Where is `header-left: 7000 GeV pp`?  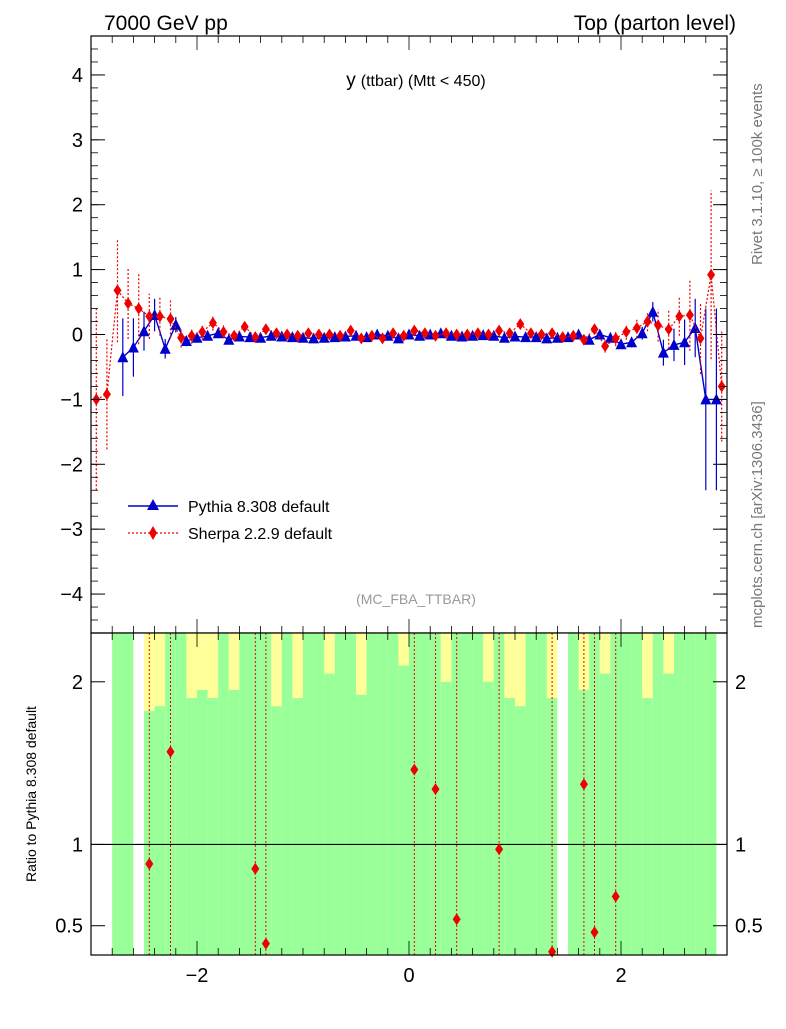
header-left: 7000 GeV pp is located at coordinates (166, 23).